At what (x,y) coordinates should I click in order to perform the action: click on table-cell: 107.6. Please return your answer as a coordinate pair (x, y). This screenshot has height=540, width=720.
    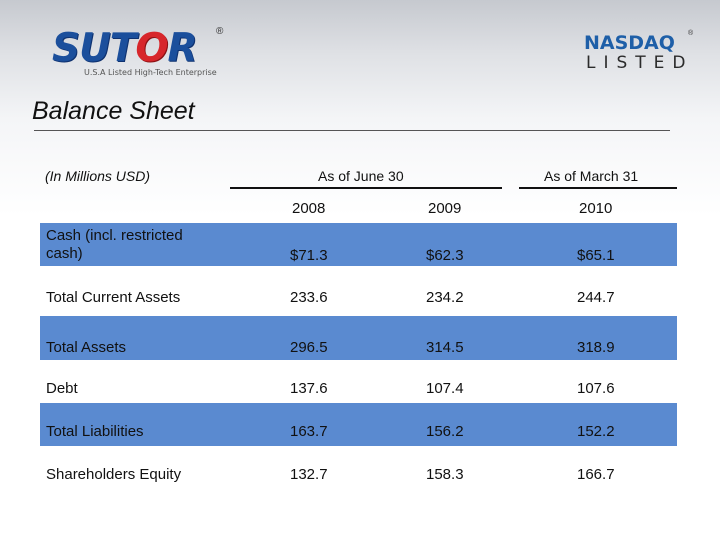
    Looking at the image, I should click on (596, 388).